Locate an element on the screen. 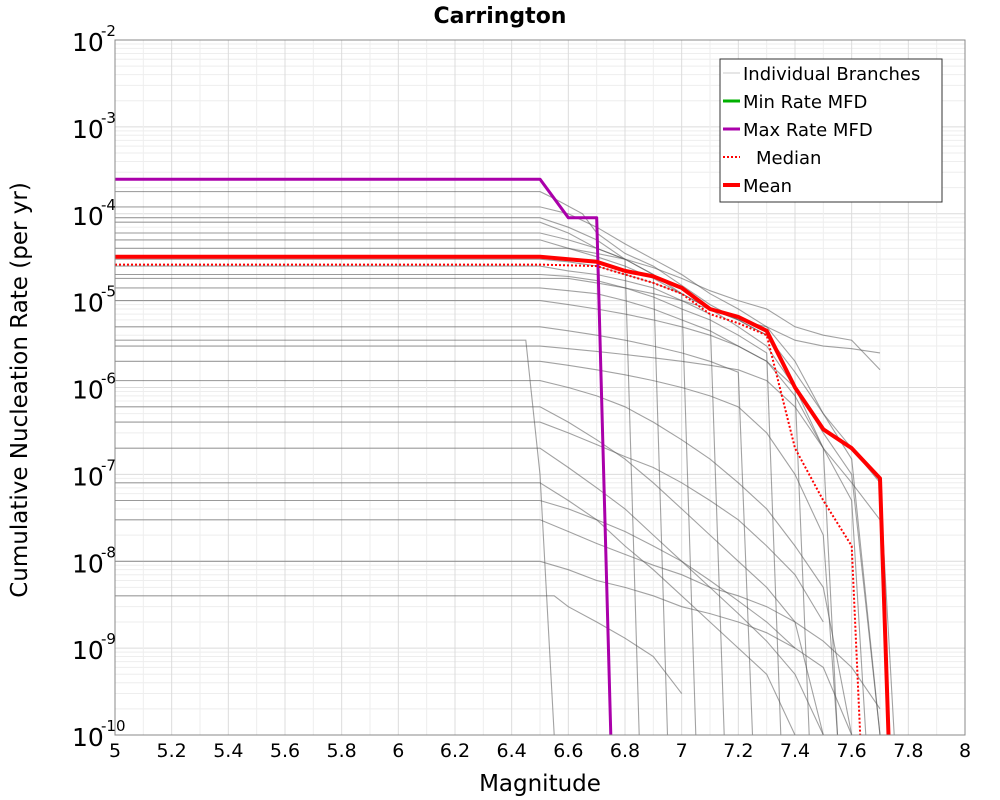  legend-box is located at coordinates (831, 130).